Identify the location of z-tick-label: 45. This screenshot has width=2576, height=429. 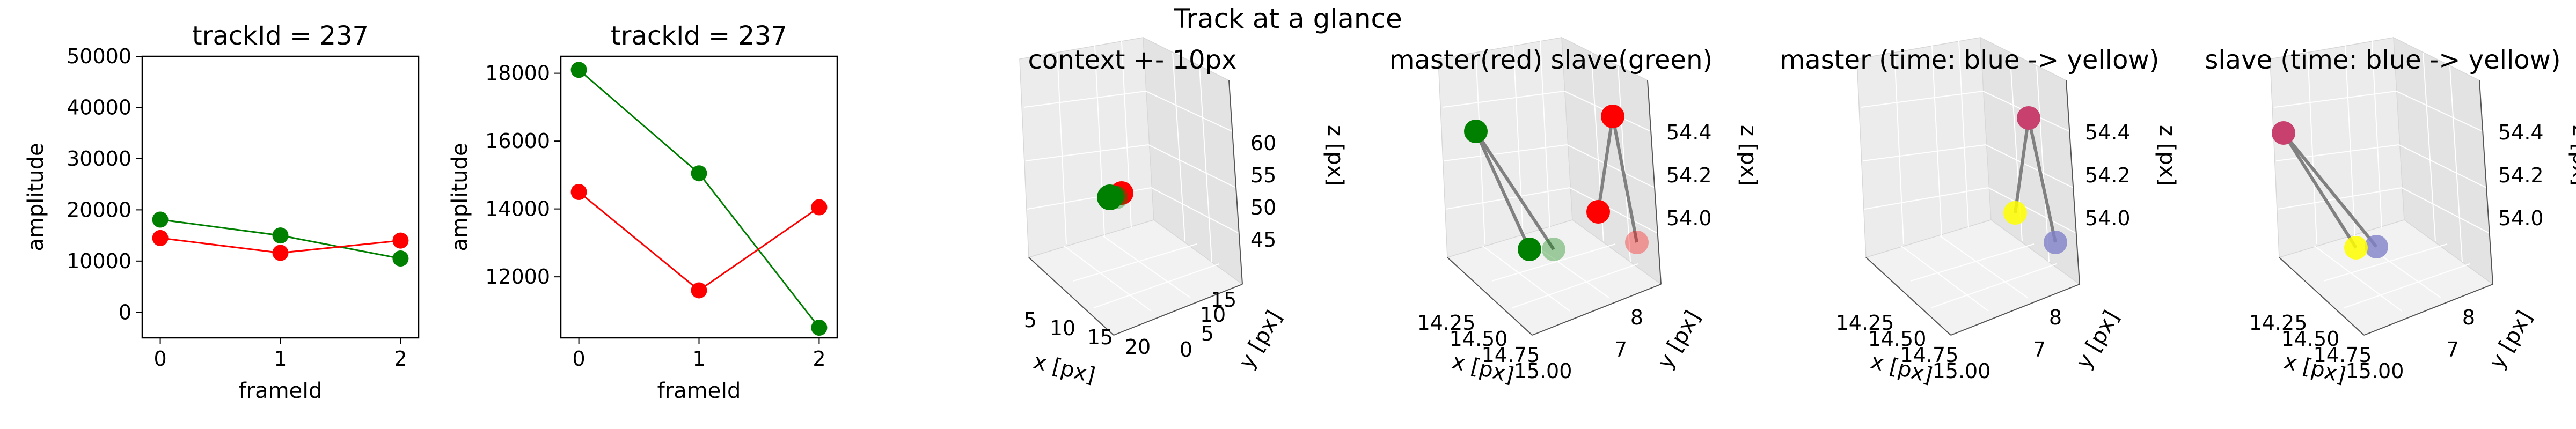
(1263, 240).